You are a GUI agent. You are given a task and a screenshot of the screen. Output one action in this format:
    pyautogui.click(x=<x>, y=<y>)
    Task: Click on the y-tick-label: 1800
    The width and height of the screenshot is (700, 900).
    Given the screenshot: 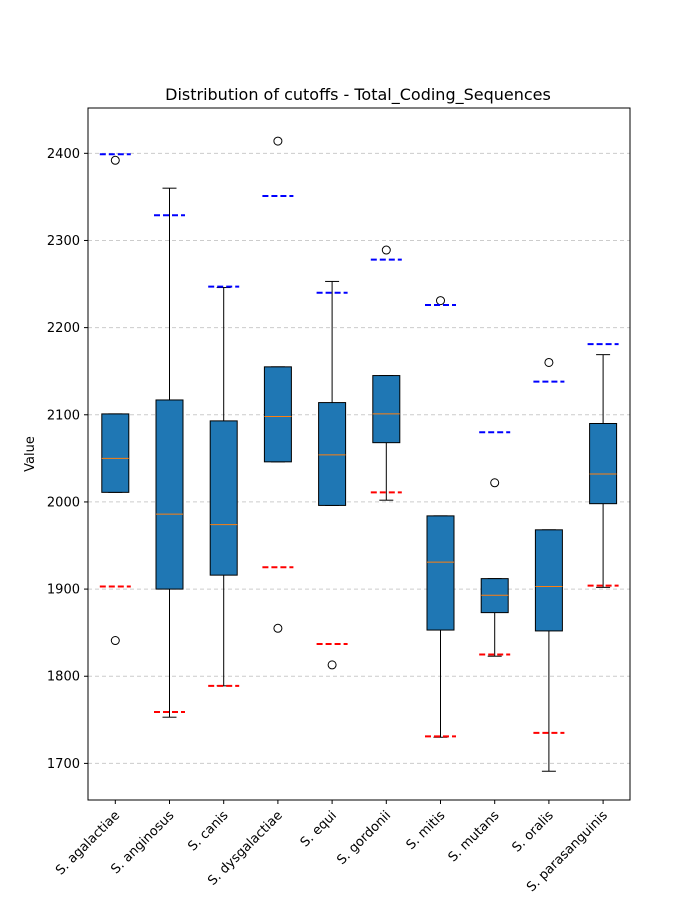 What is the action you would take?
    pyautogui.click(x=63, y=677)
    